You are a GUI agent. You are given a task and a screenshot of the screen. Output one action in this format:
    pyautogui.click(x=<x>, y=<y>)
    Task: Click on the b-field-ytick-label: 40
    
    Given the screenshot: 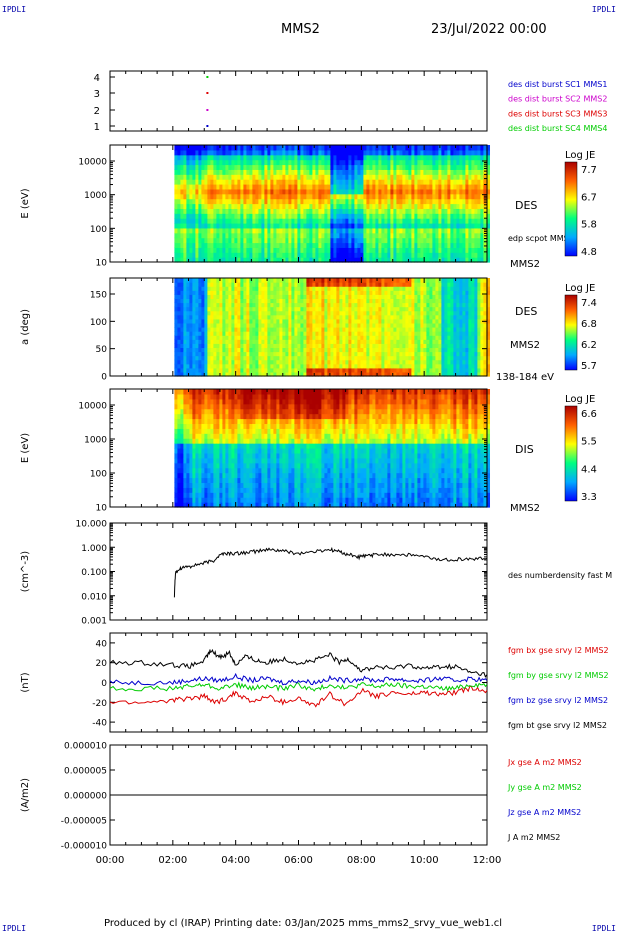 What is the action you would take?
    pyautogui.click(x=102, y=644)
    